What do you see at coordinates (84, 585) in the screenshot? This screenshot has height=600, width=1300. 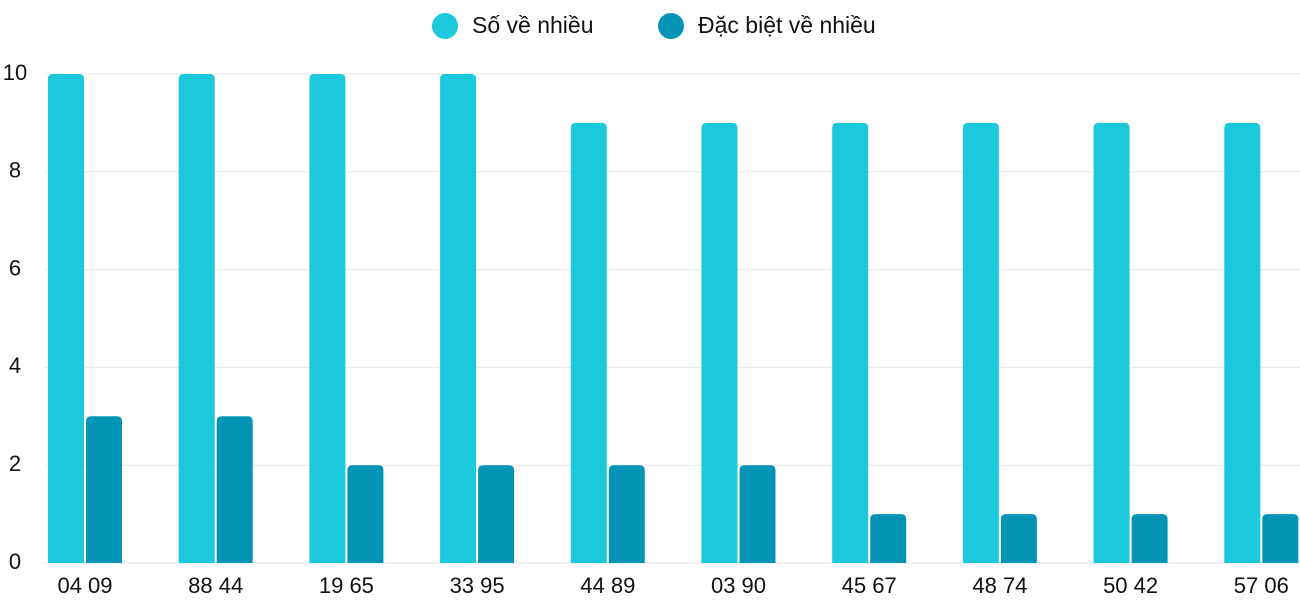 I see `x-tick-label: 04 09` at bounding box center [84, 585].